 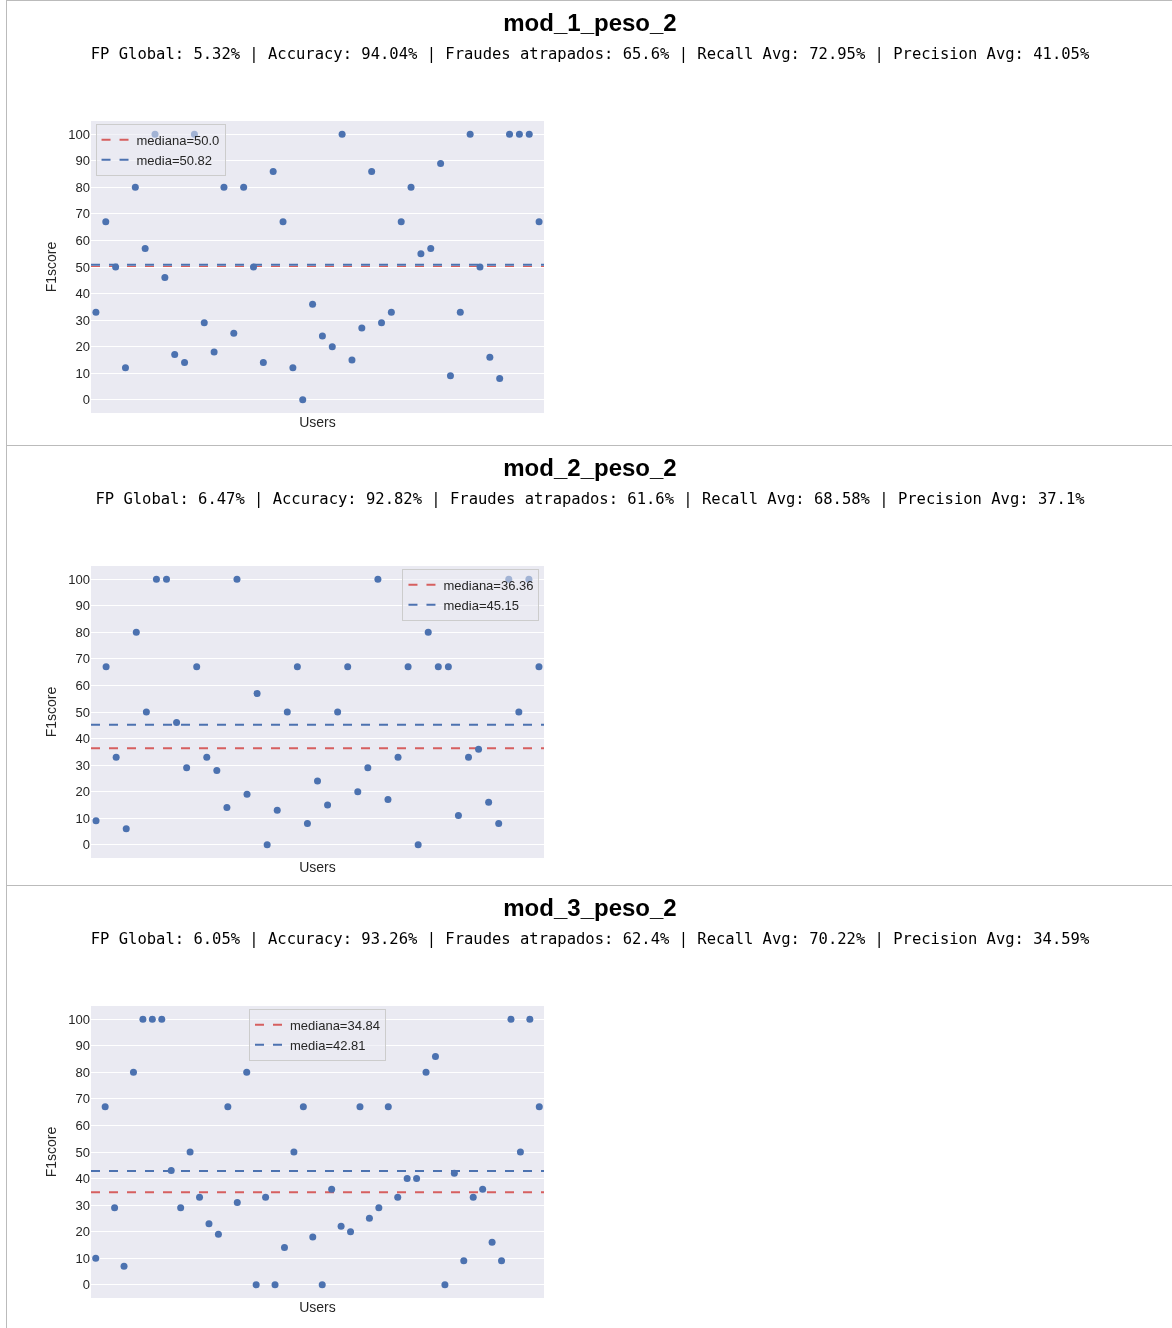 I want to click on text: FP Global: 5.32% | Accuracy: 94.04% | Fraudes atrapados: 65.6% | Recall Avg: 72.95% | Precision Avg: 41.05%, so click(x=590, y=54).